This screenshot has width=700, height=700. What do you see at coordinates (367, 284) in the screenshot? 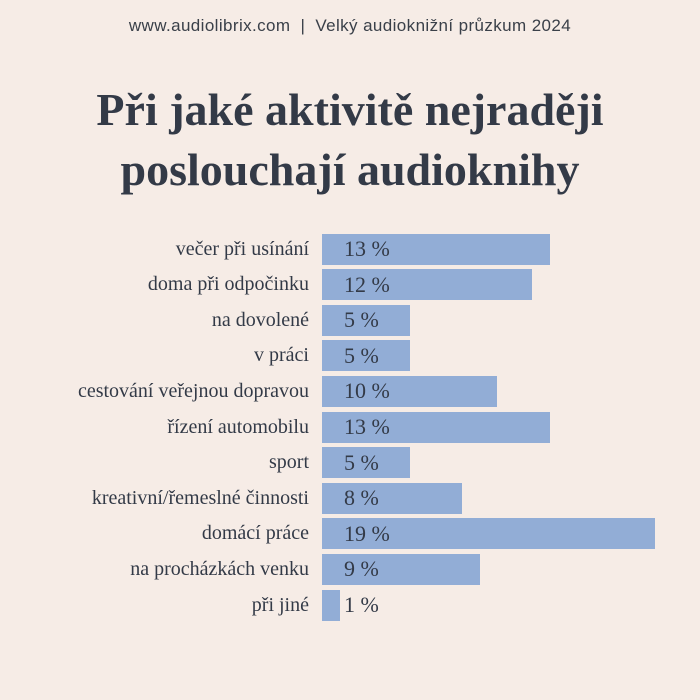
I see `value-label: 12 %` at bounding box center [367, 284].